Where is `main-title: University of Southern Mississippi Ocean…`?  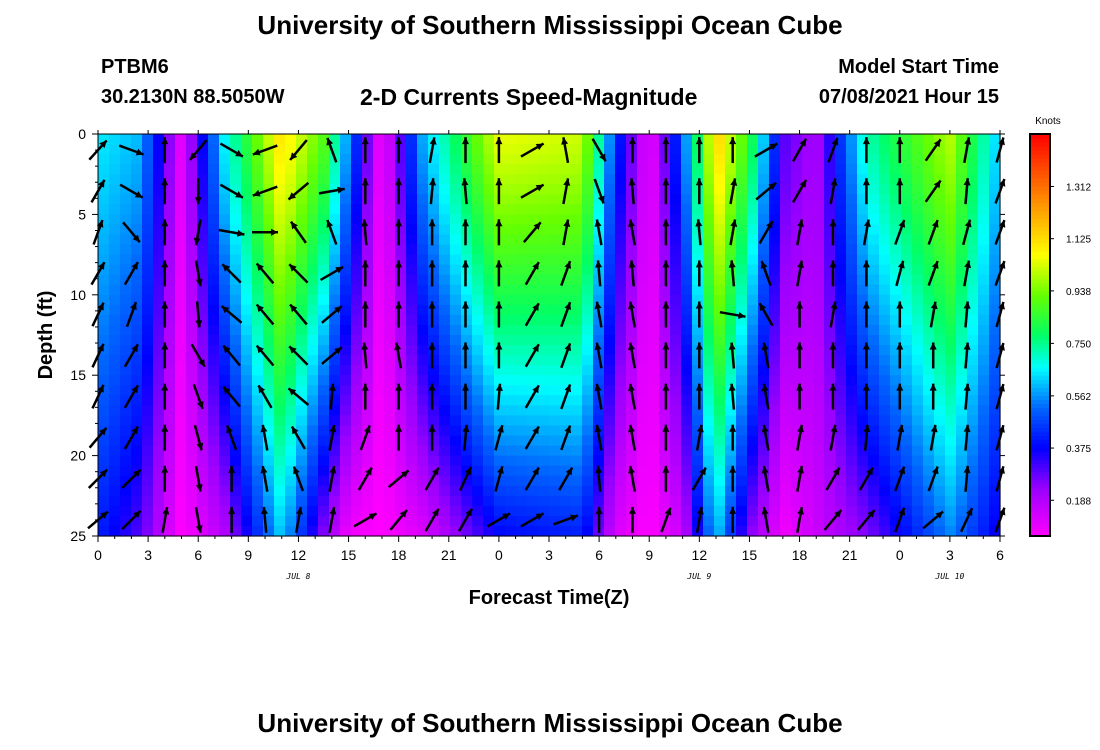 main-title: University of Southern Mississippi Ocean… is located at coordinates (550, 25).